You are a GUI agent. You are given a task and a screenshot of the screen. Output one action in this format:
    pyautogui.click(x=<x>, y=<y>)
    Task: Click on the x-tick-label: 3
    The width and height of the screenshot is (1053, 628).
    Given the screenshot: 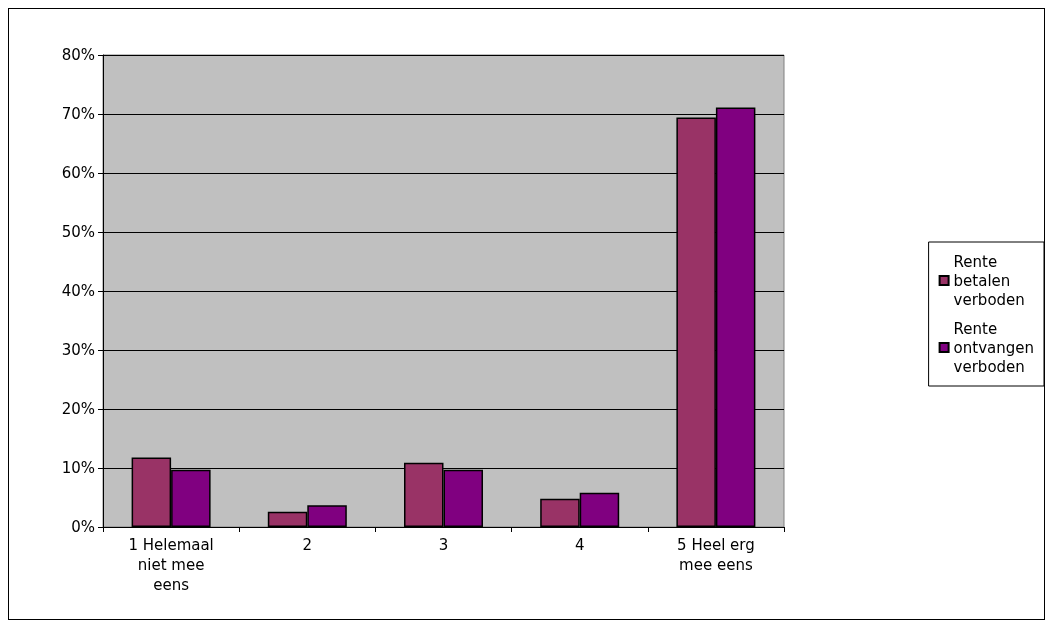 What is the action you would take?
    pyautogui.click(x=443, y=545)
    